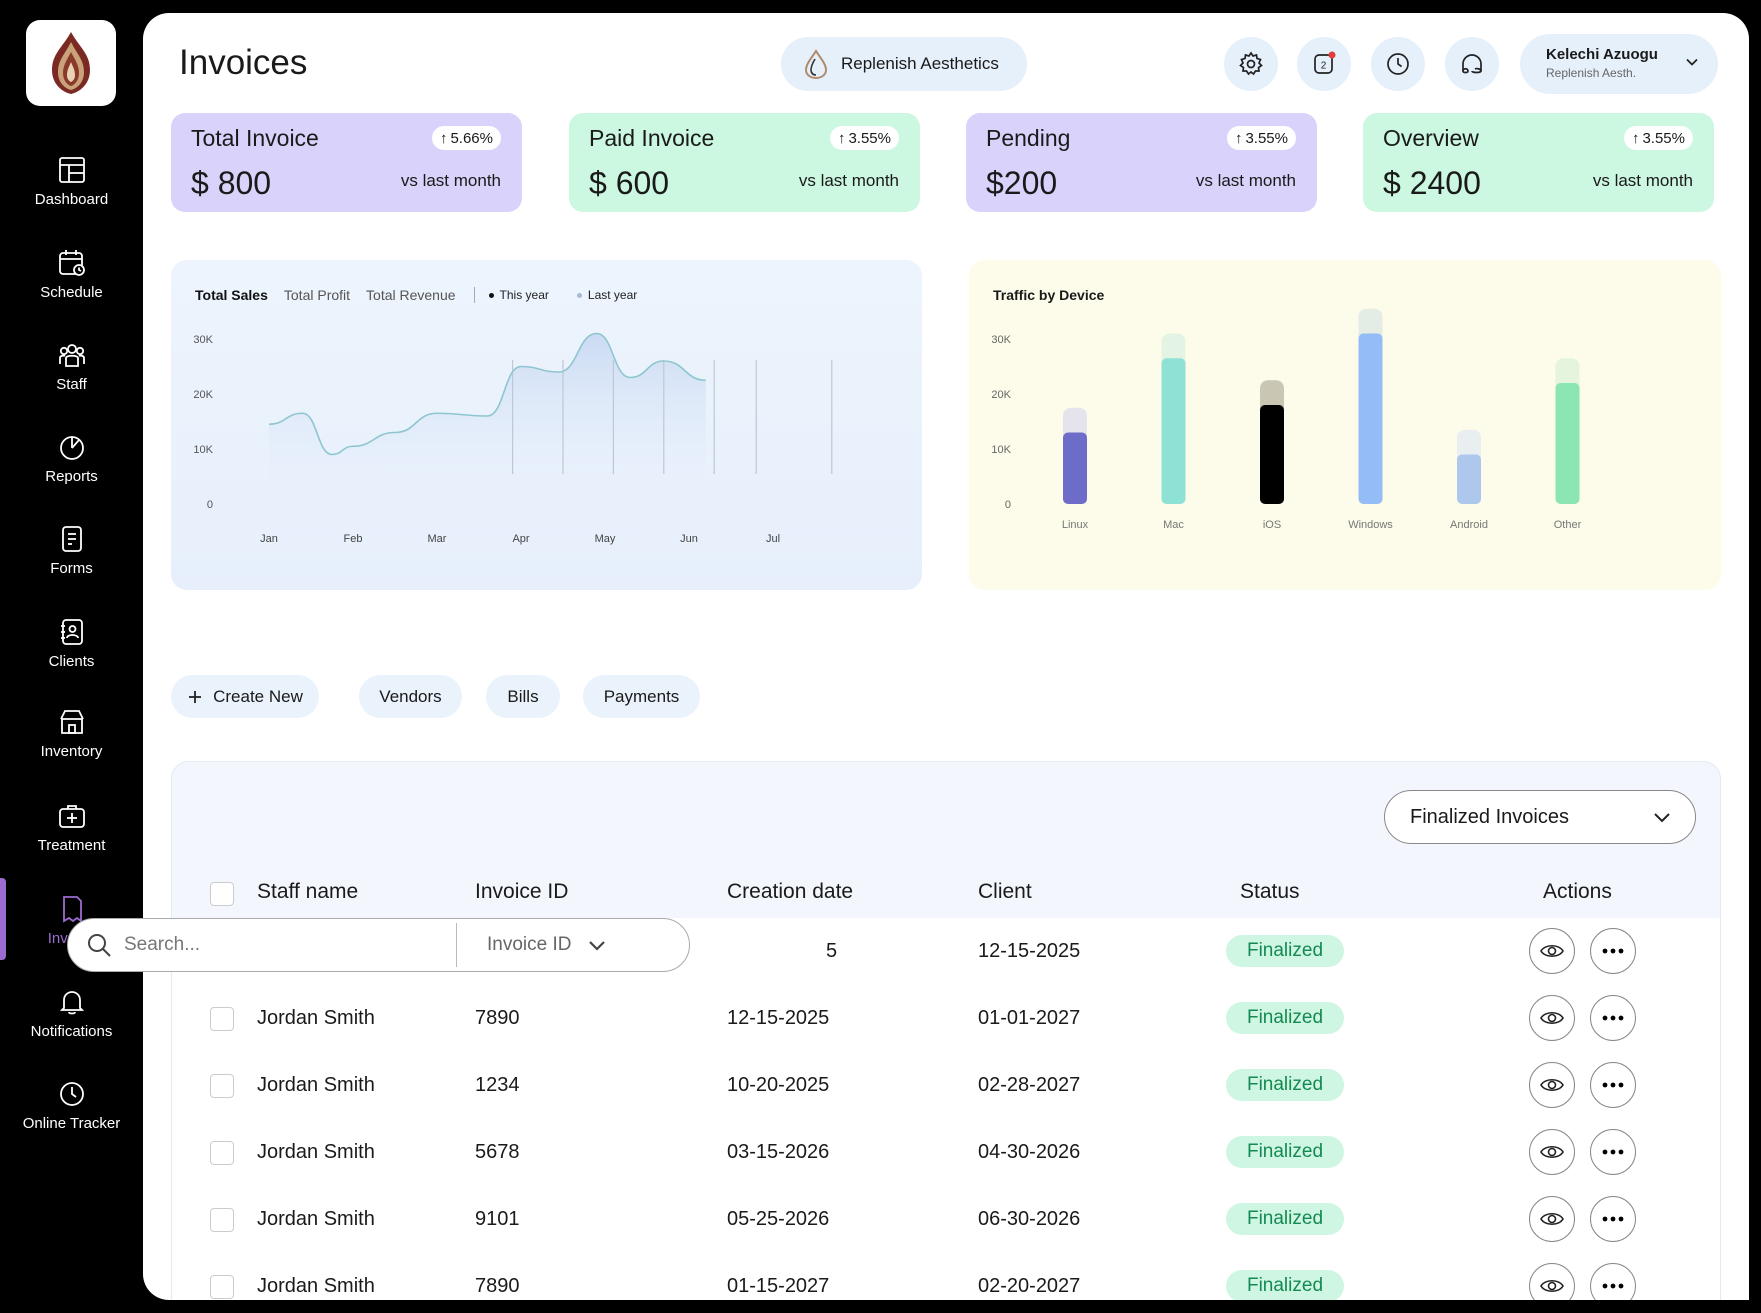 This screenshot has width=1761, height=1313. What do you see at coordinates (832, 951) in the screenshot?
I see `cell-created: 5` at bounding box center [832, 951].